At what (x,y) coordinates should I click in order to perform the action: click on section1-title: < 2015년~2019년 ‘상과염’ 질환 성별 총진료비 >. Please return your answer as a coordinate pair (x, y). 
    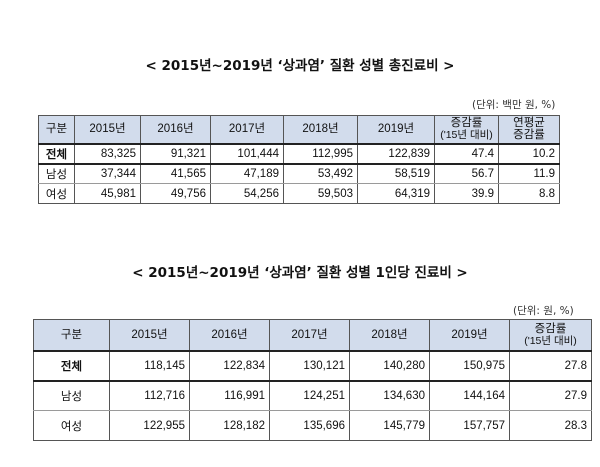
    Looking at the image, I should click on (300, 66).